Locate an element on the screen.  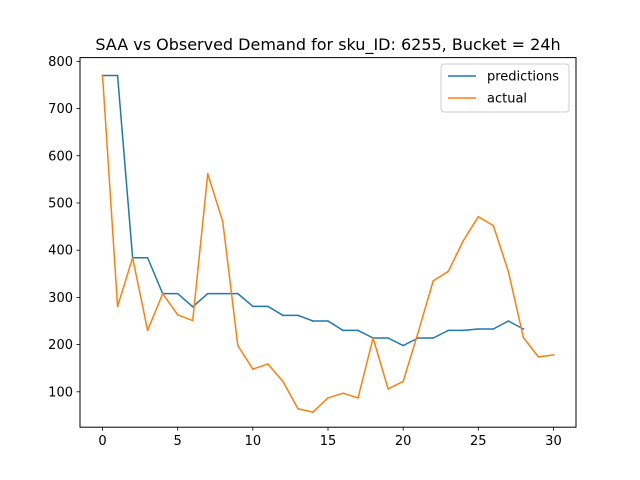
x-tick-label: 30 is located at coordinates (553, 441).